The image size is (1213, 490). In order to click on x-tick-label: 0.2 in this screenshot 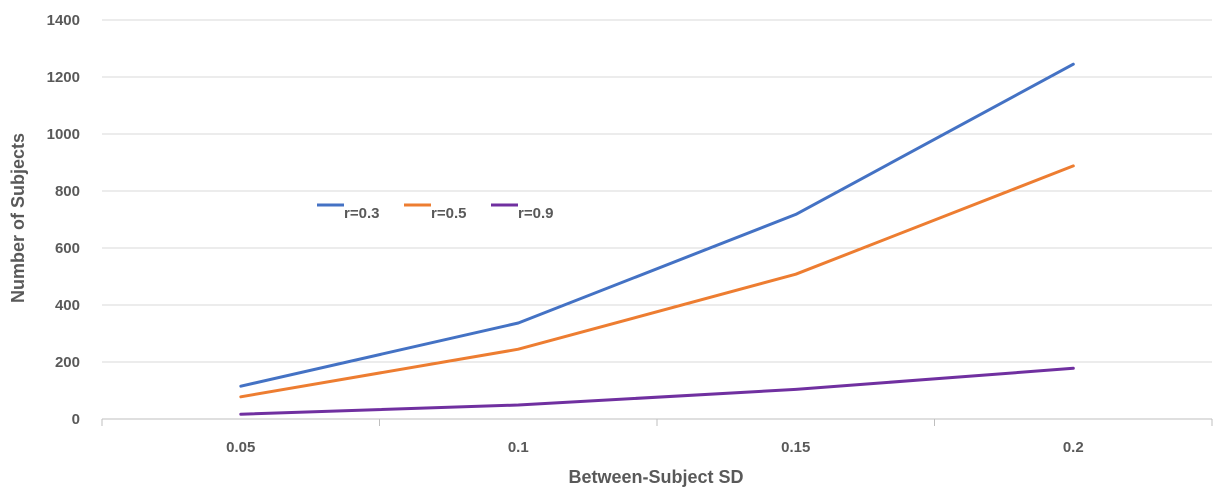, I will do `click(1073, 447)`.